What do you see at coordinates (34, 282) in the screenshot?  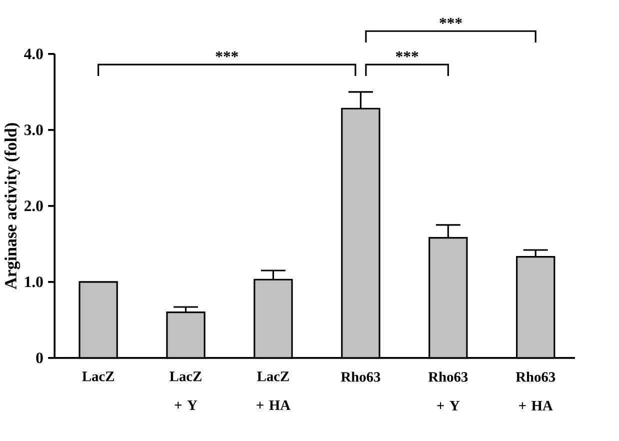 I see `y-tick-label: 1.0` at bounding box center [34, 282].